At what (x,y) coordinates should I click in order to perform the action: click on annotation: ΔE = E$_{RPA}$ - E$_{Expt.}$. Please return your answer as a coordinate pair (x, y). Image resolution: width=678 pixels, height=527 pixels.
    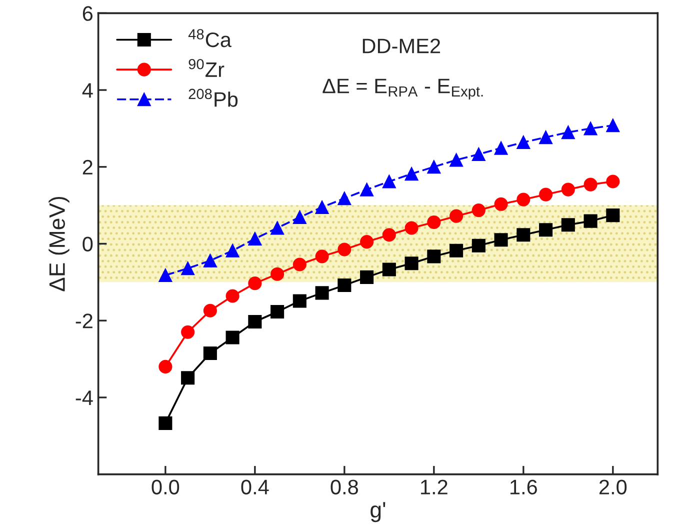
    Looking at the image, I should click on (402, 89).